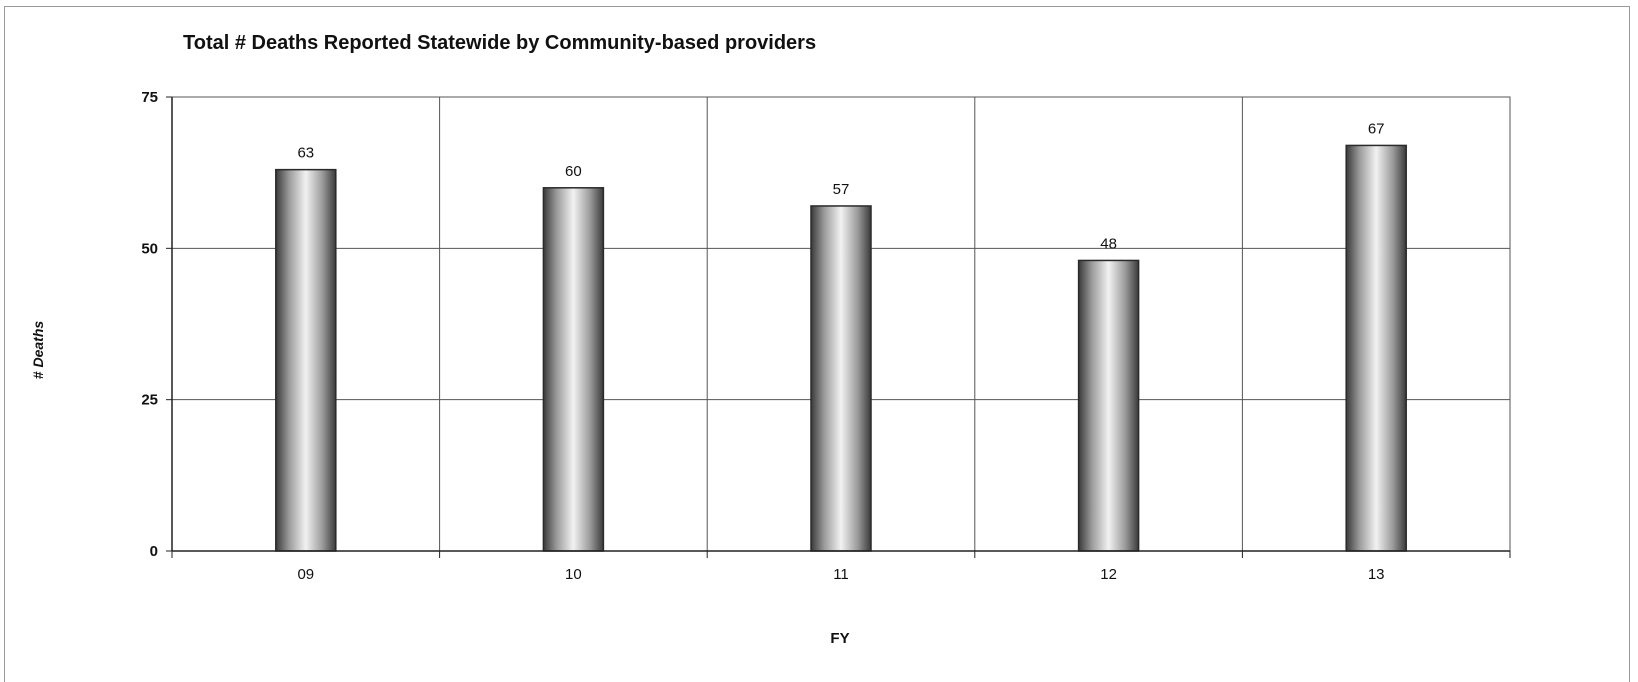 The image size is (1638, 682). Describe the element at coordinates (149, 97) in the screenshot. I see `y-tick-label: 75` at that location.